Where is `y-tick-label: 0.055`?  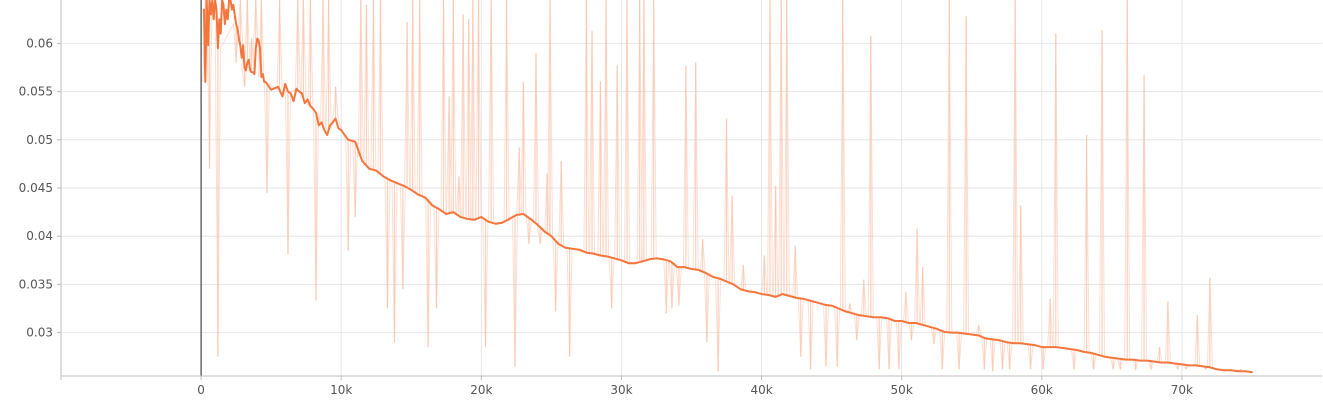 y-tick-label: 0.055 is located at coordinates (36, 92).